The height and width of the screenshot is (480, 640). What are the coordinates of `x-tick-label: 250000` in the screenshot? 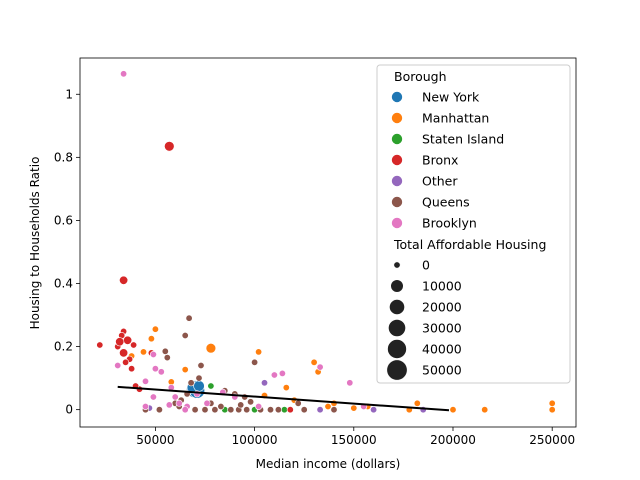 It's located at (552, 440).